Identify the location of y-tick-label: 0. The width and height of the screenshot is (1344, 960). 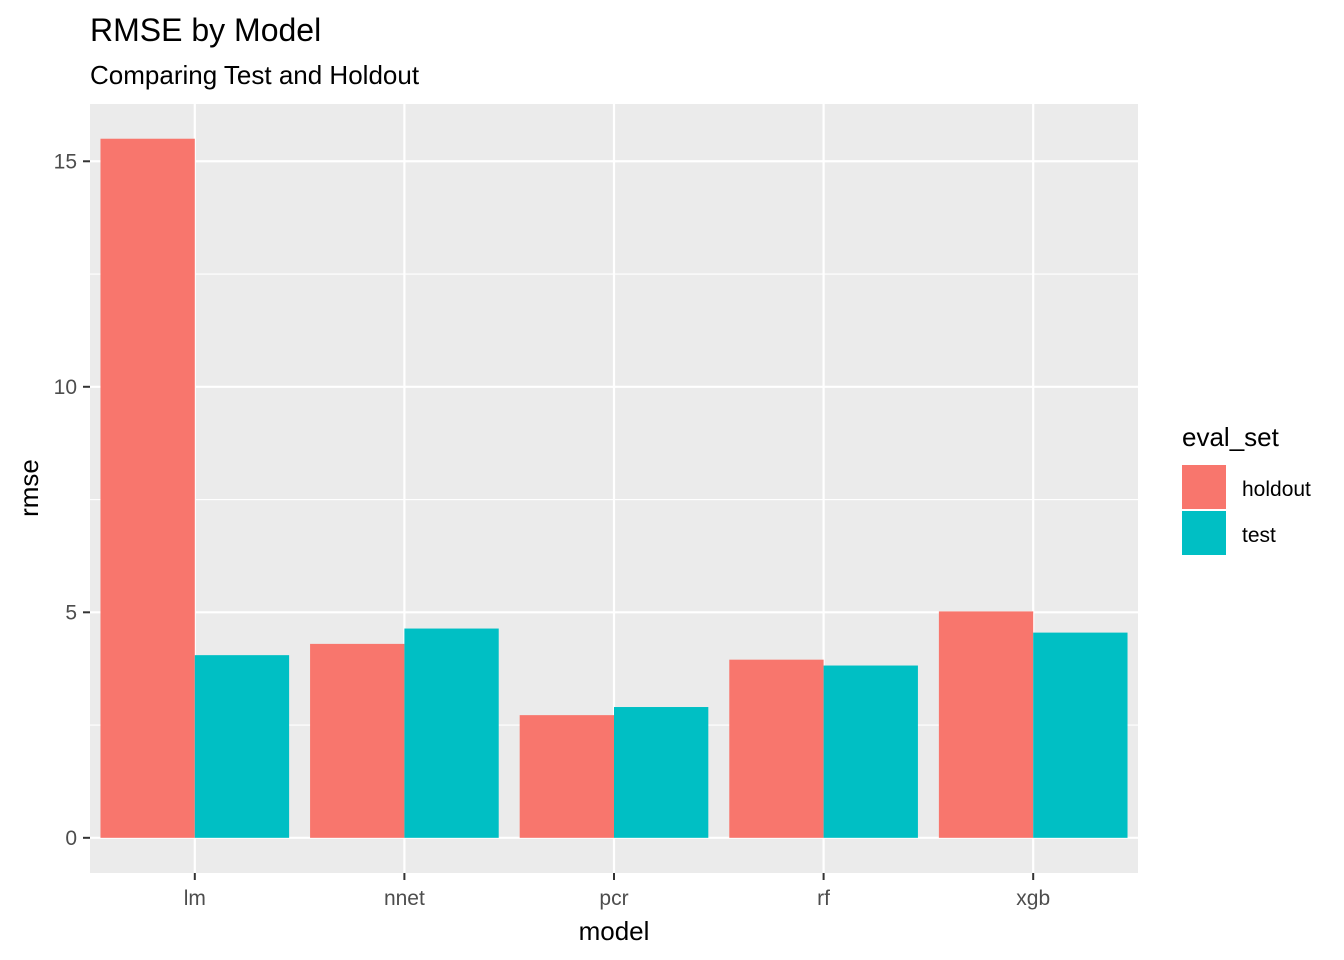
(71, 838).